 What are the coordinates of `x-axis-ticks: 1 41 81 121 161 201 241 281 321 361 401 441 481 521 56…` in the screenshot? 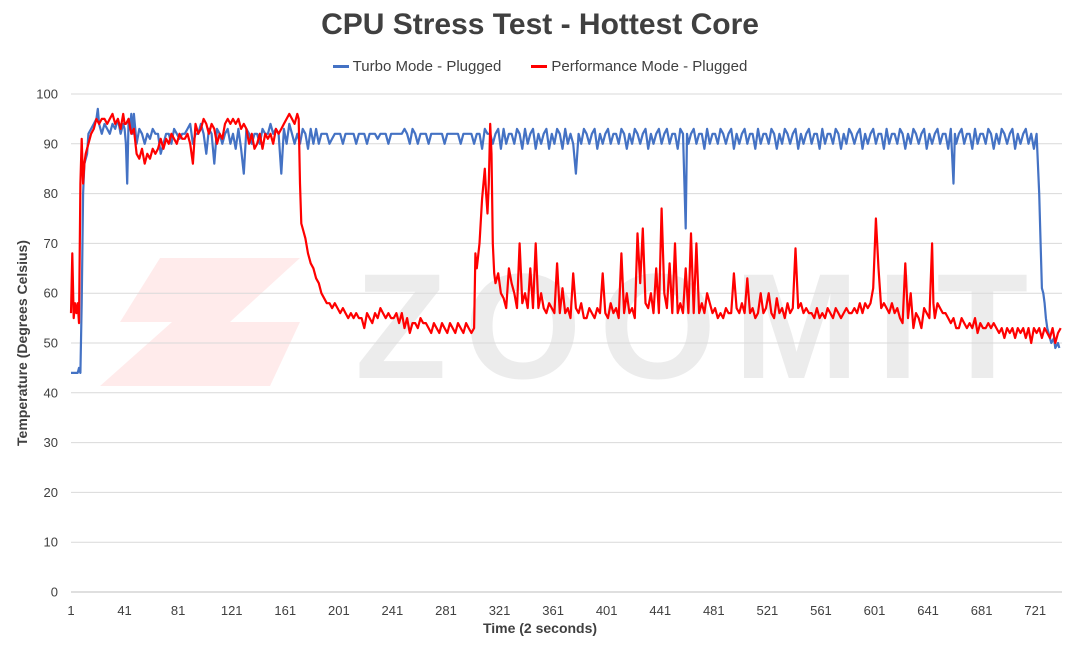 It's located at (556, 610).